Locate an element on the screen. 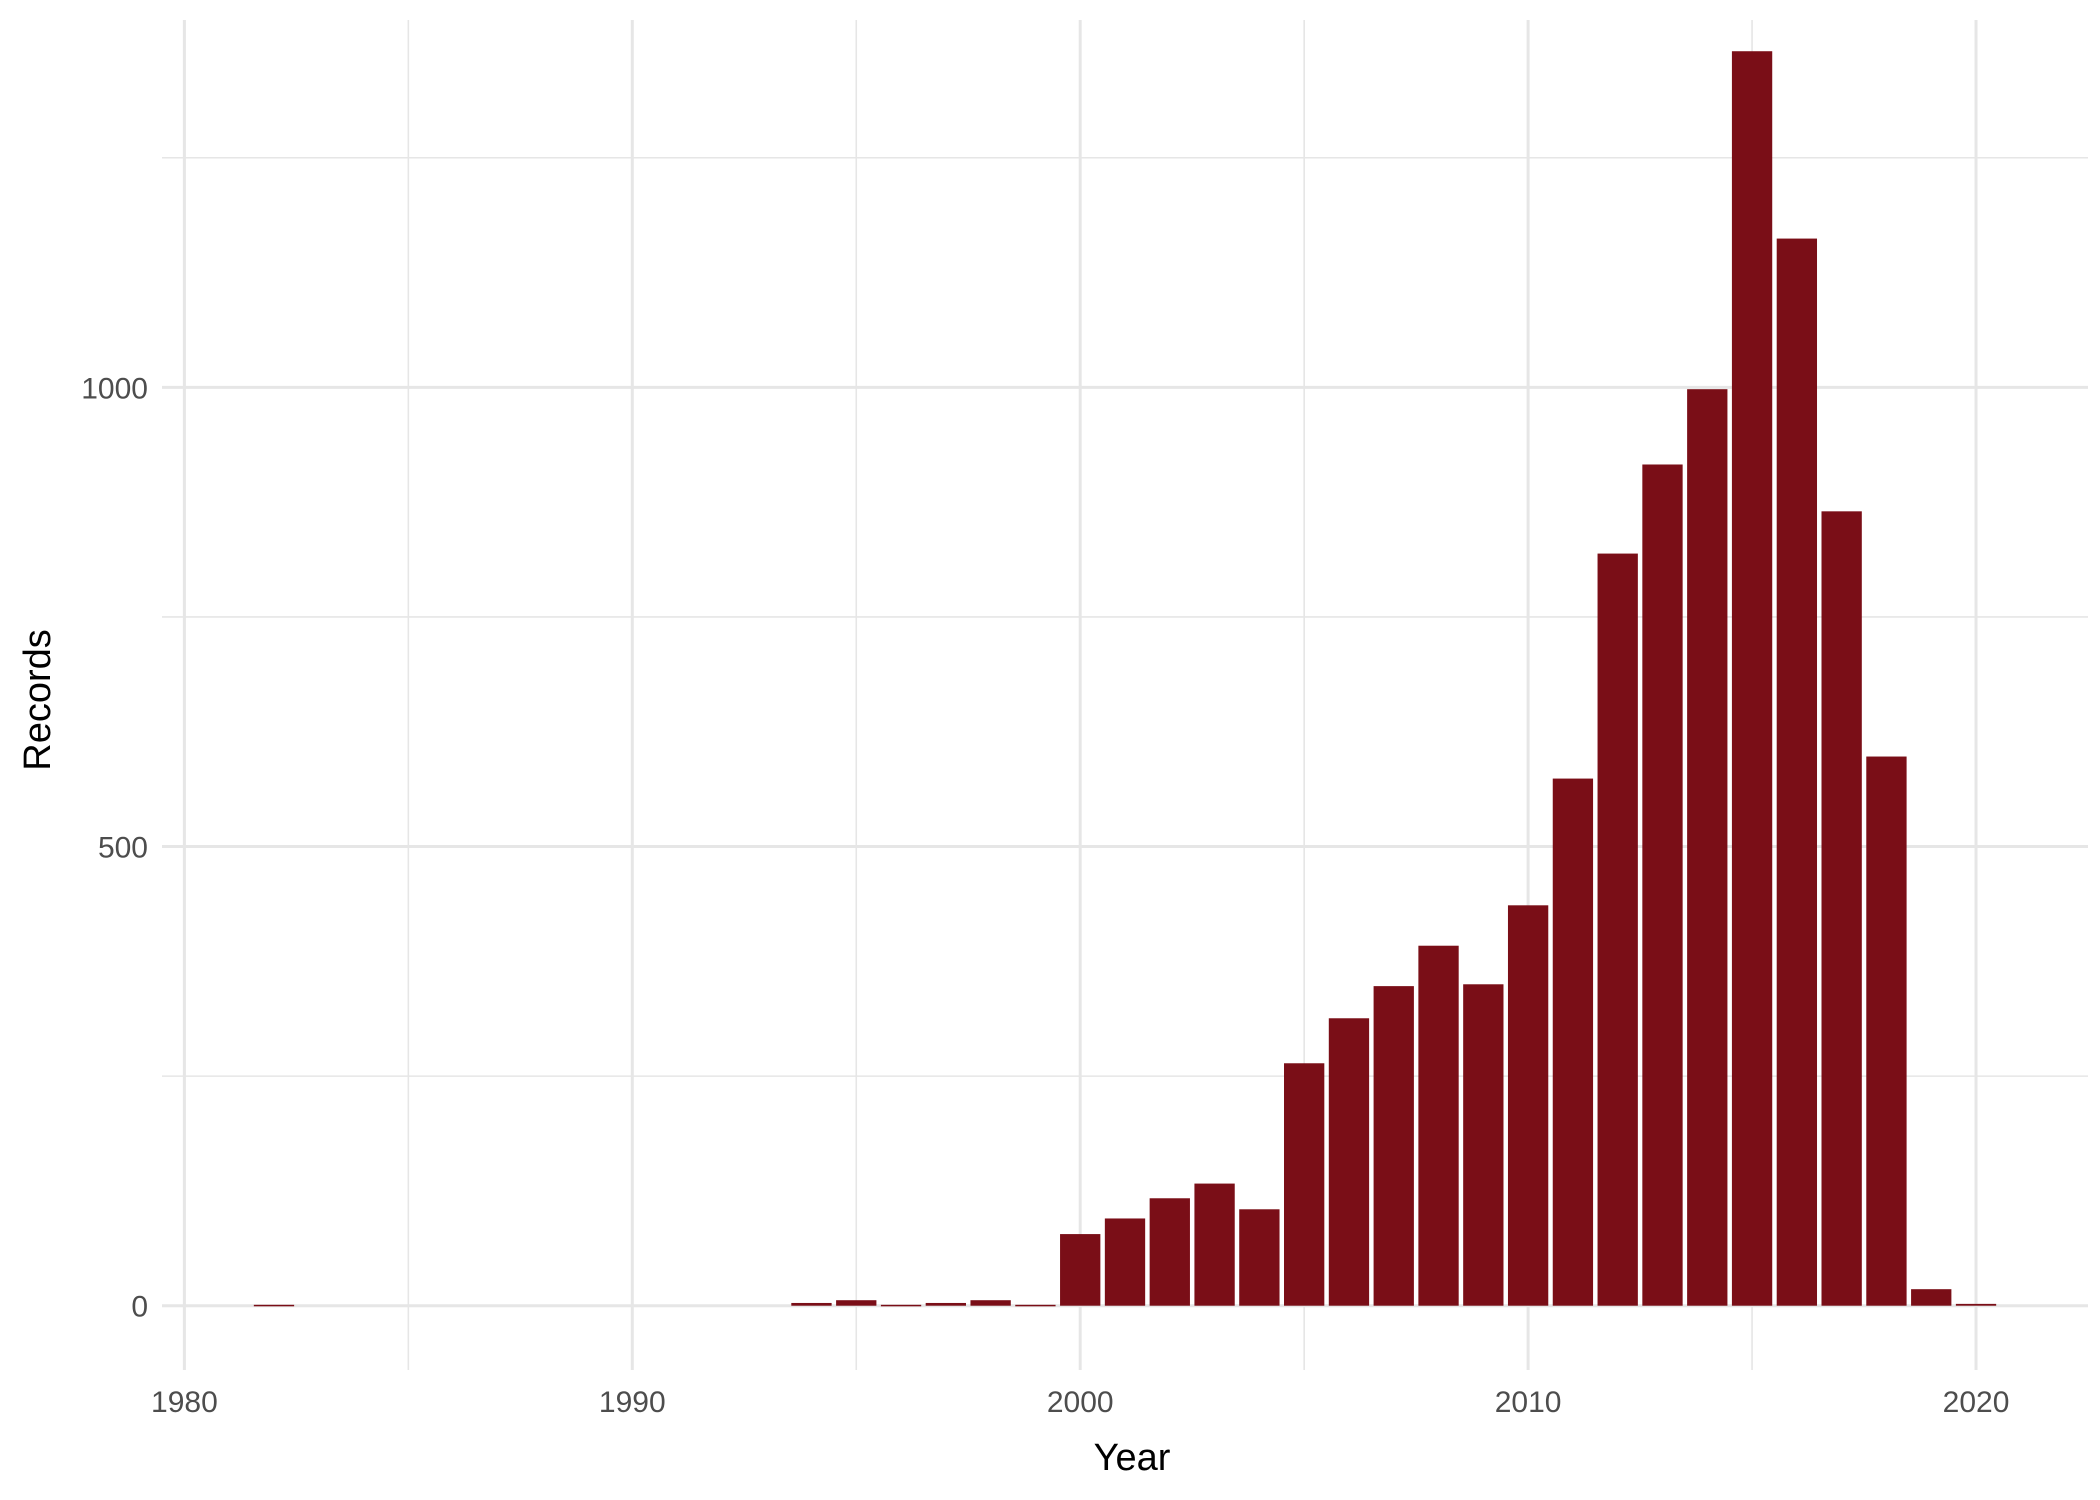 The height and width of the screenshot is (1500, 2100). bar-2020 is located at coordinates (1976, 1304).